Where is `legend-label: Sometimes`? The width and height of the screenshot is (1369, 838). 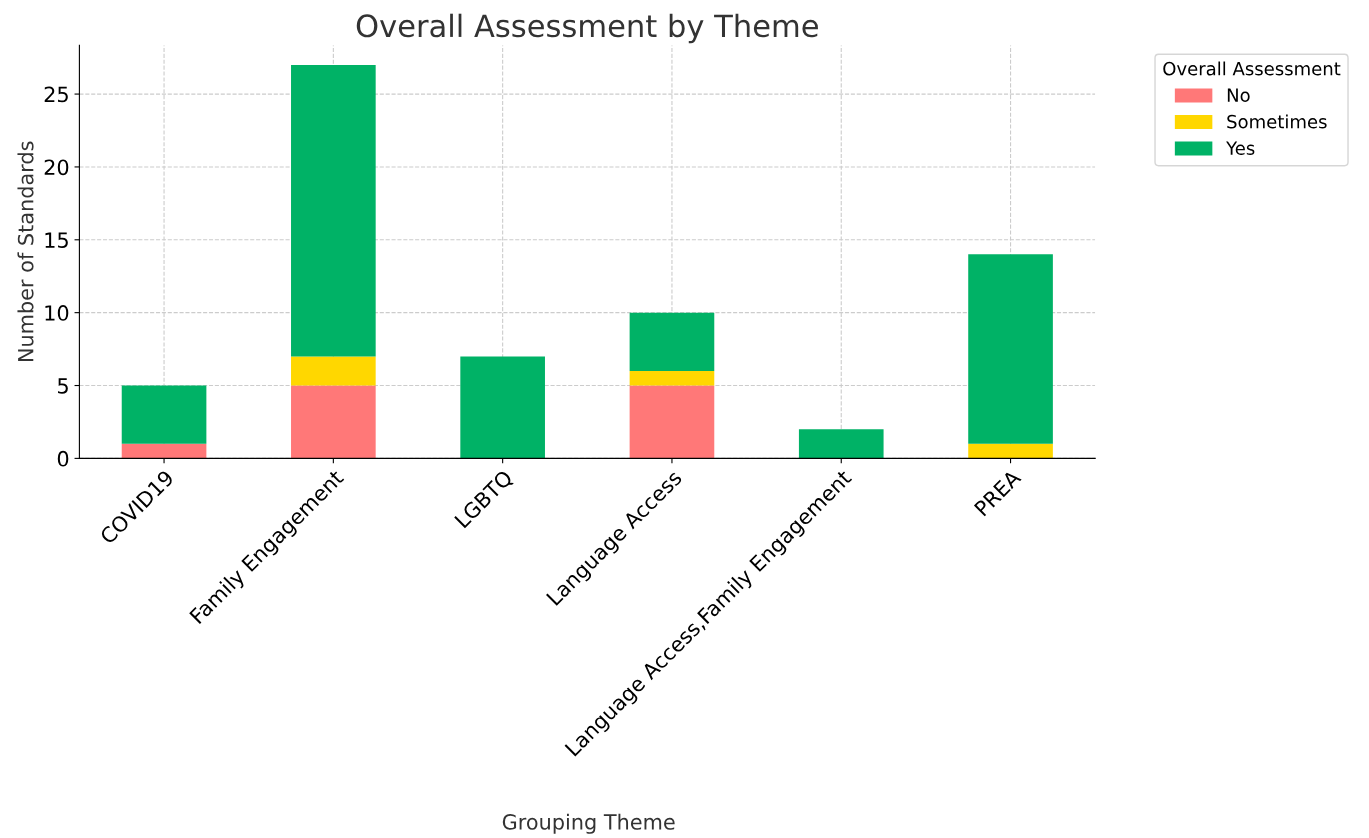 legend-label: Sometimes is located at coordinates (1277, 121).